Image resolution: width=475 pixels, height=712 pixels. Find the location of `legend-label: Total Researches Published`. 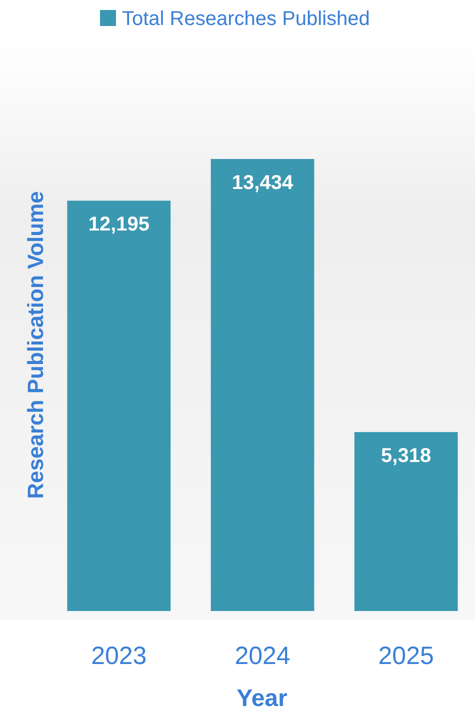

legend-label: Total Researches Published is located at coordinates (246, 19).